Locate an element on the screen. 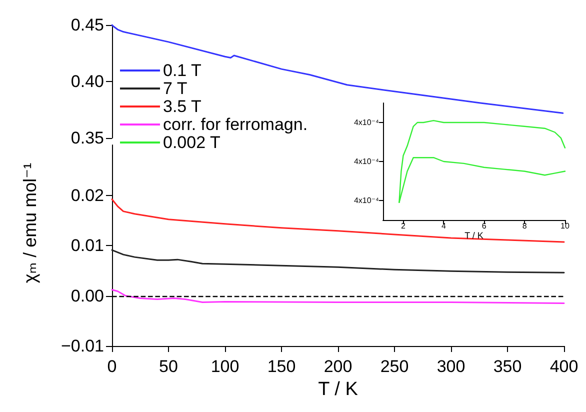  x-tick-label: 10 is located at coordinates (565, 226).